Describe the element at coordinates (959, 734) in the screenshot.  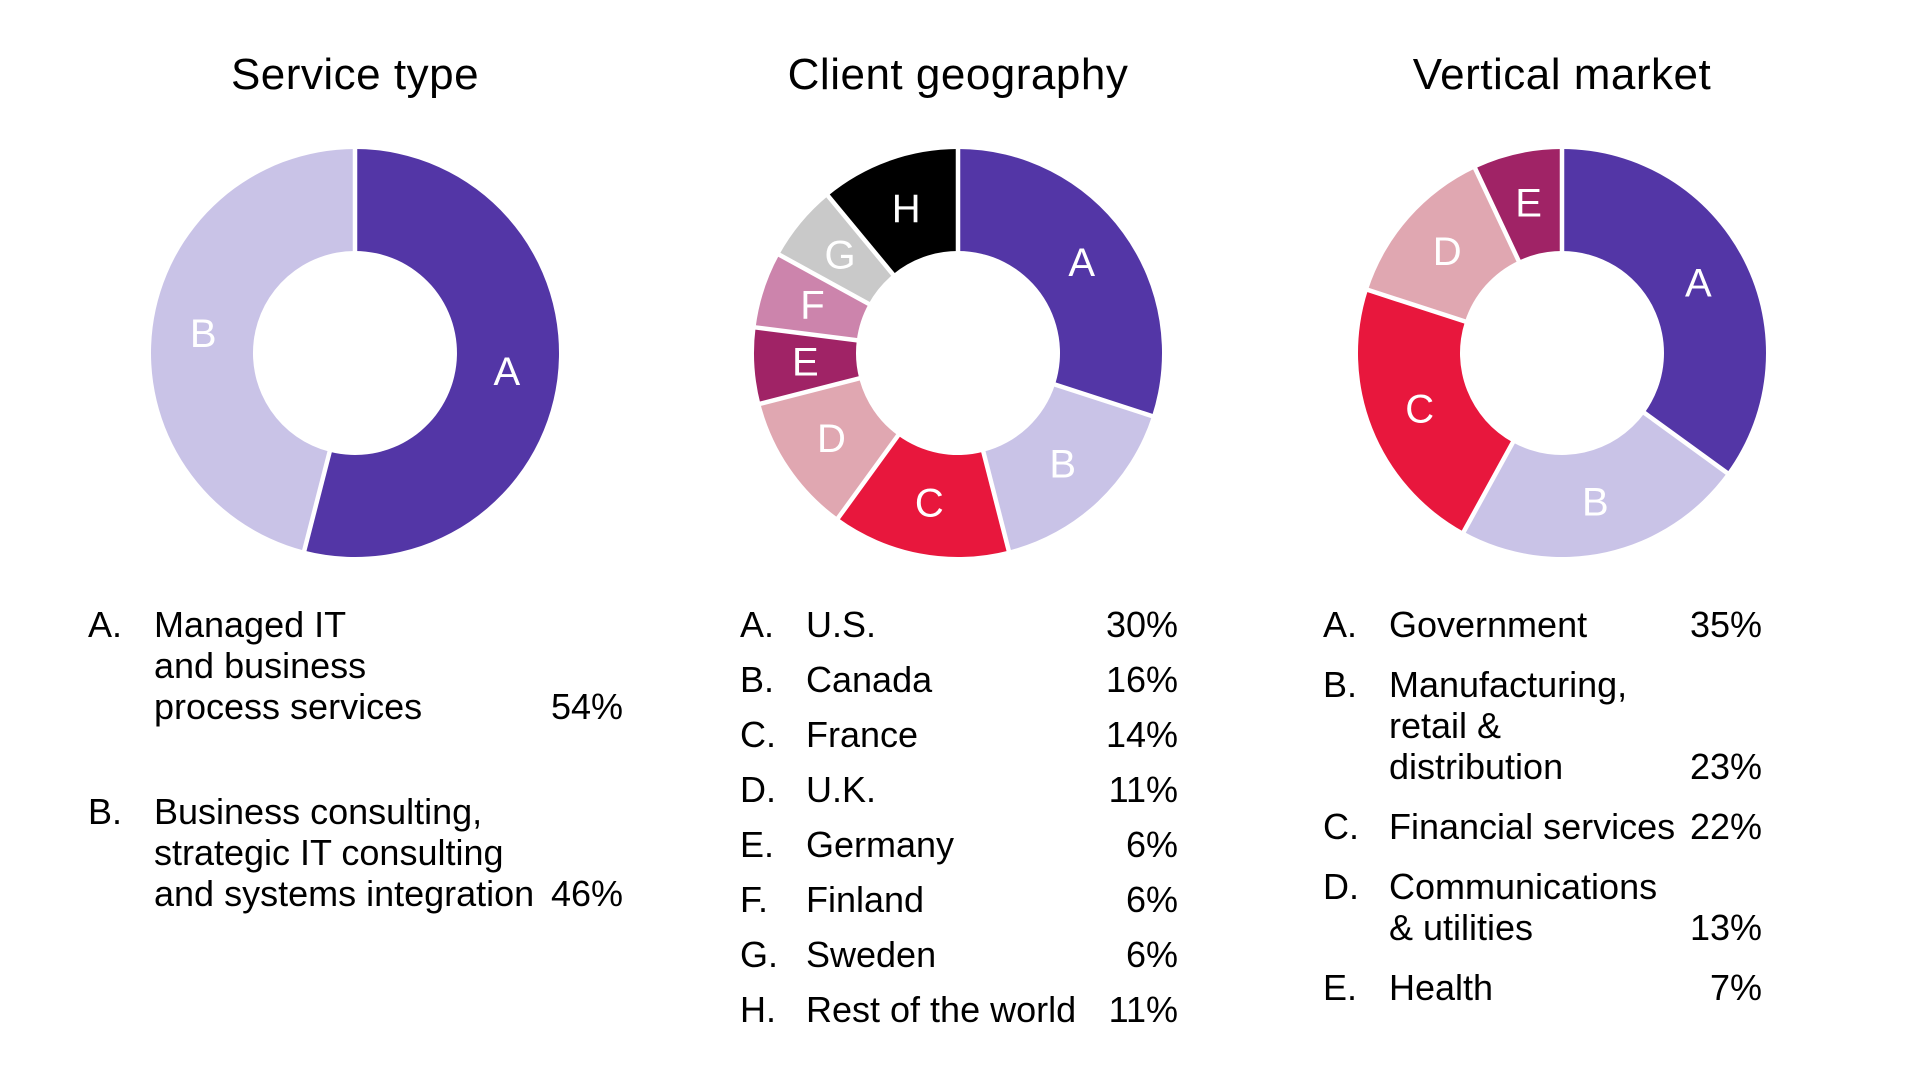
I see `legend-item-client-geography-c: C. France 14%` at that location.